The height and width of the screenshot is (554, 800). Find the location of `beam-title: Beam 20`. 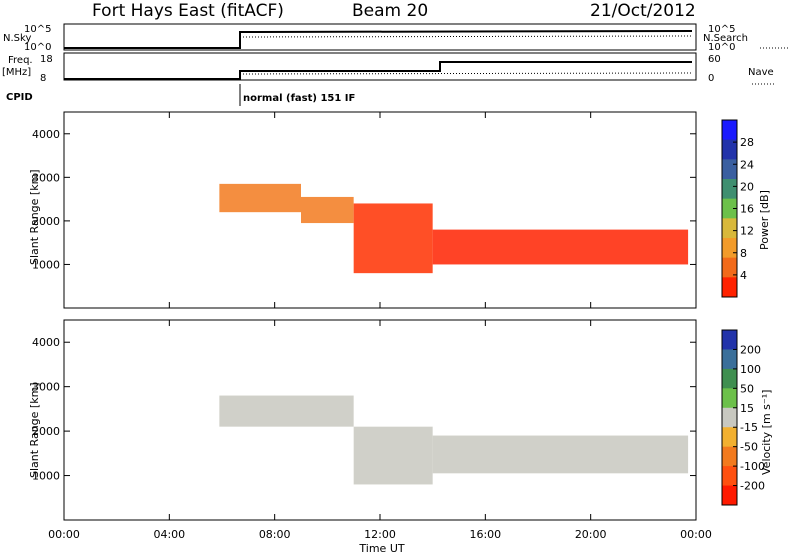

beam-title: Beam 20 is located at coordinates (390, 11).